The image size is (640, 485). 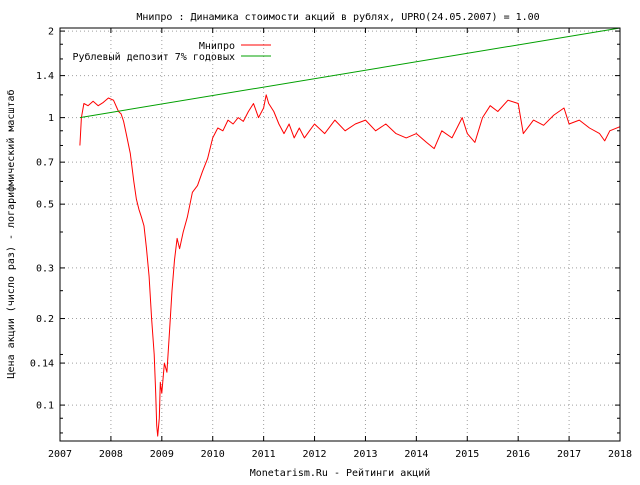 I want to click on x-tick-label: 2011, so click(x=264, y=454).